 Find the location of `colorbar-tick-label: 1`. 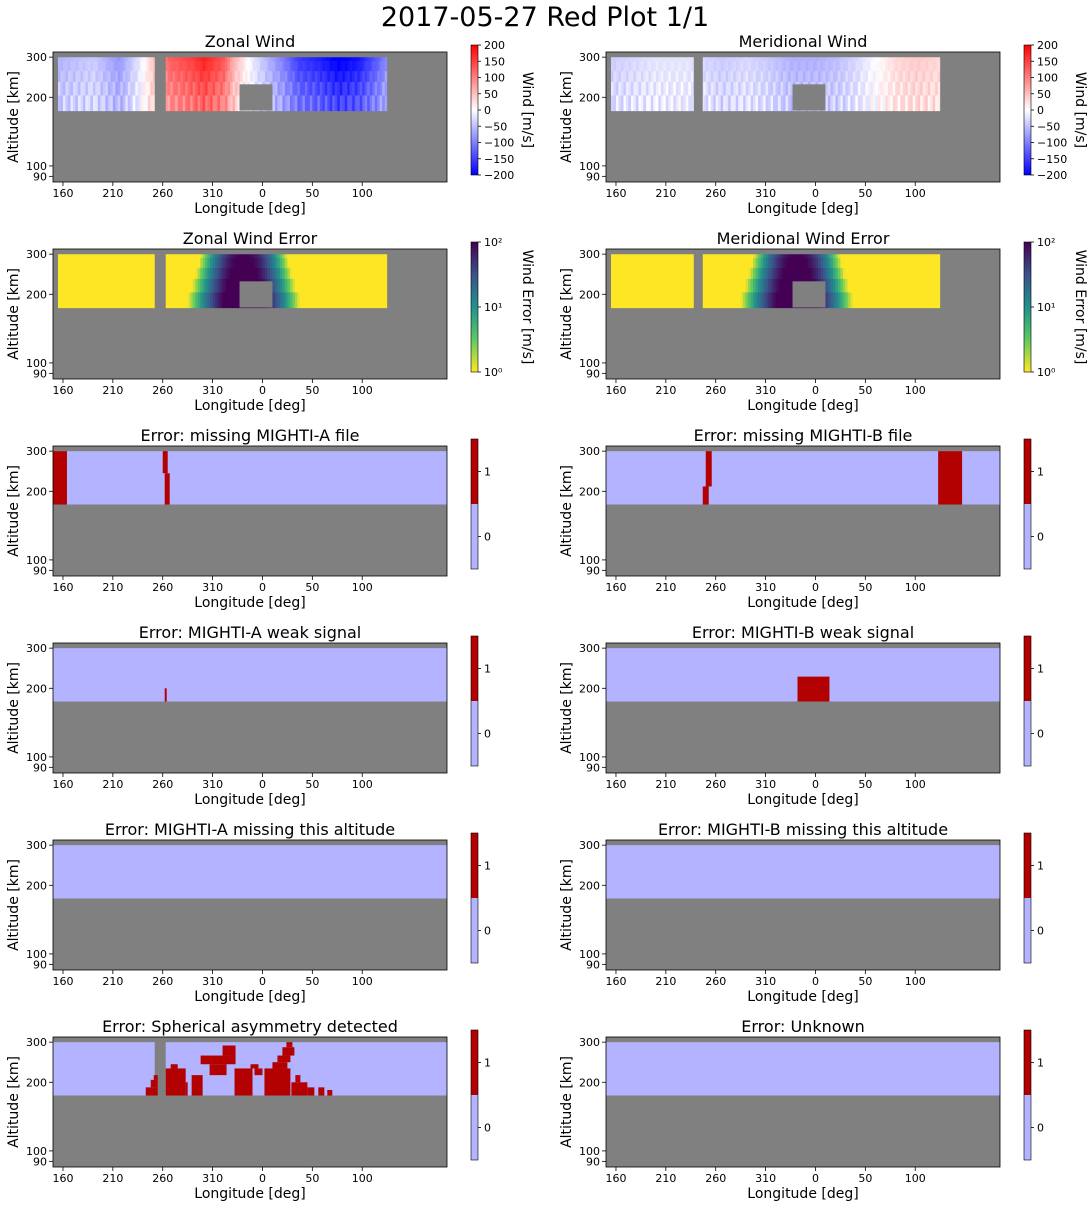

colorbar-tick-label: 1 is located at coordinates (1040, 472).